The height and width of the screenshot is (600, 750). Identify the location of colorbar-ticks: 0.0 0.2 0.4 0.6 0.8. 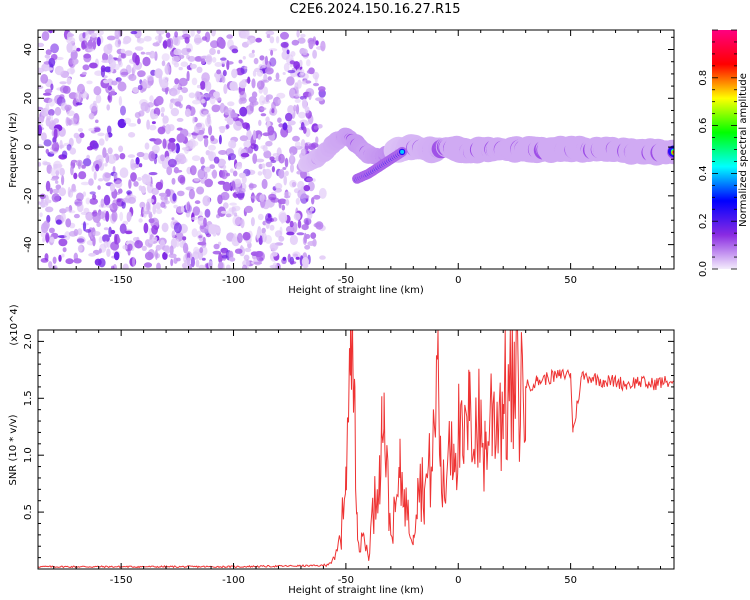
(717, 153).